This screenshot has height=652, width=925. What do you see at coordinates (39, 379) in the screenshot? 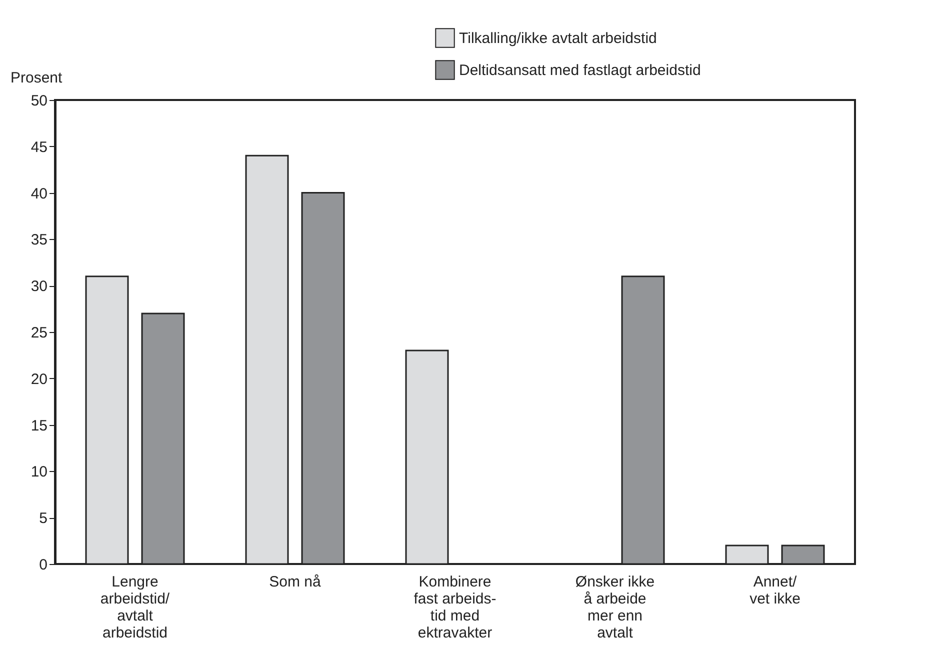
I see `y-tick-label: 20` at bounding box center [39, 379].